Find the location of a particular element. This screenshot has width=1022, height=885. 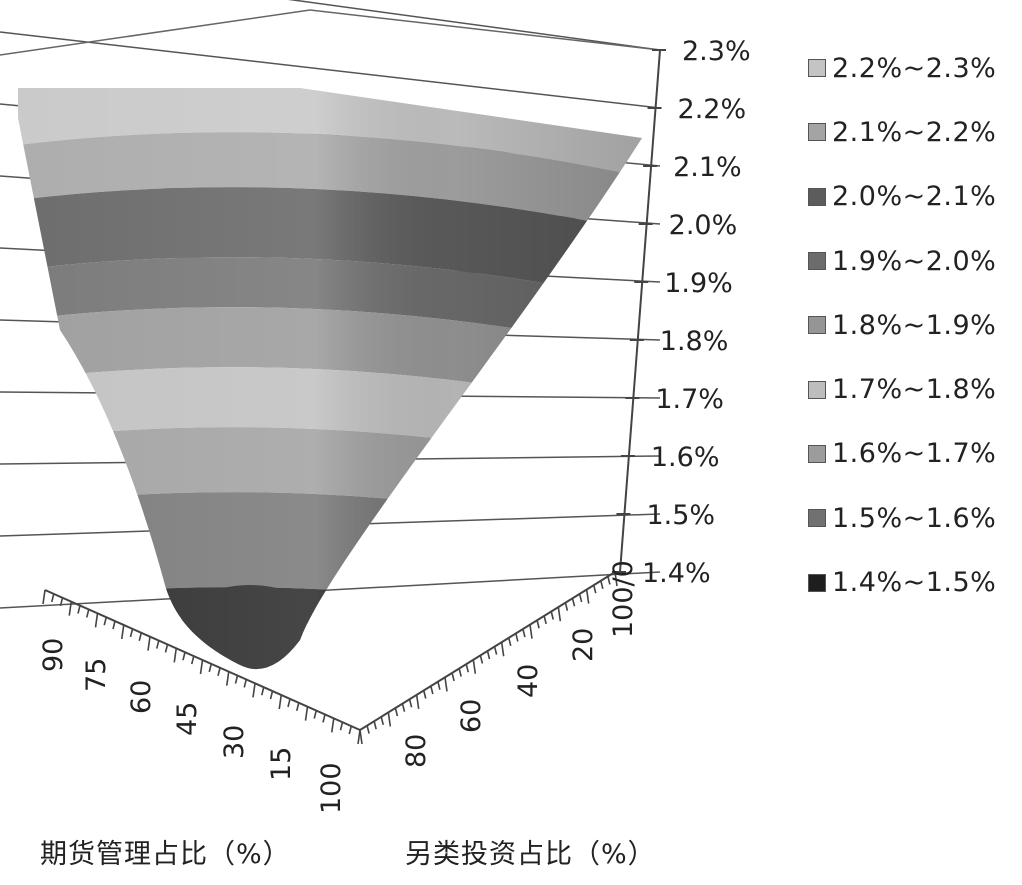

legend-item: 1.7%~1.8% is located at coordinates (913, 389).